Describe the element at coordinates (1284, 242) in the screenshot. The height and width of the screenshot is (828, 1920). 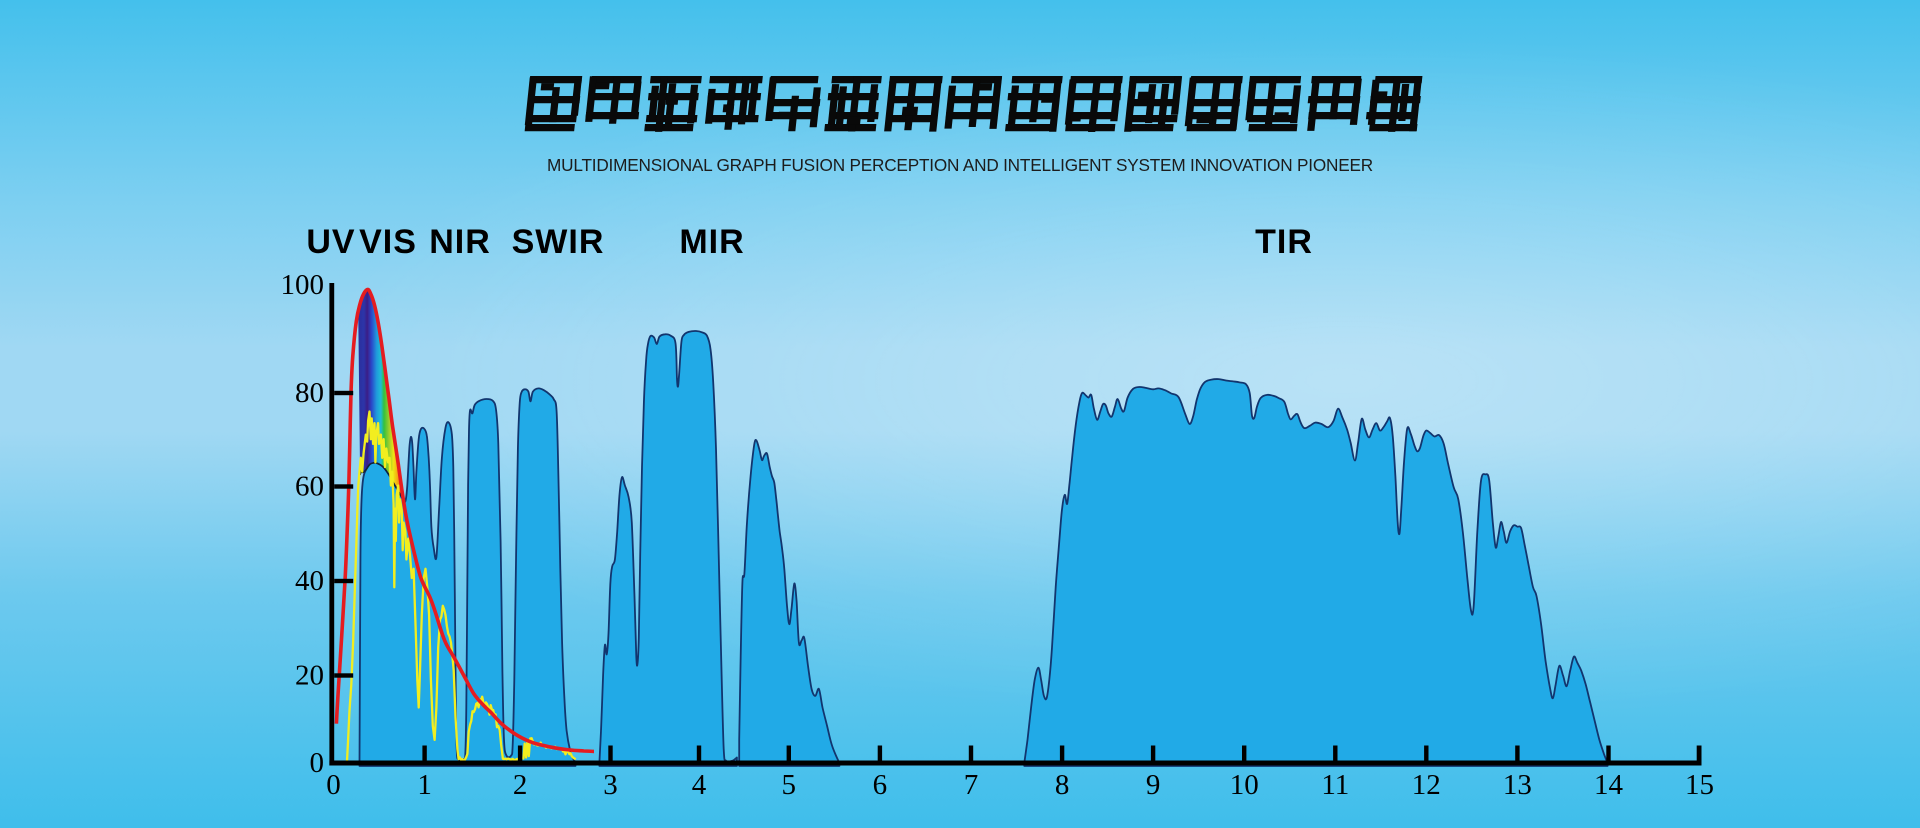
I see `svg-text: TIR` at that location.